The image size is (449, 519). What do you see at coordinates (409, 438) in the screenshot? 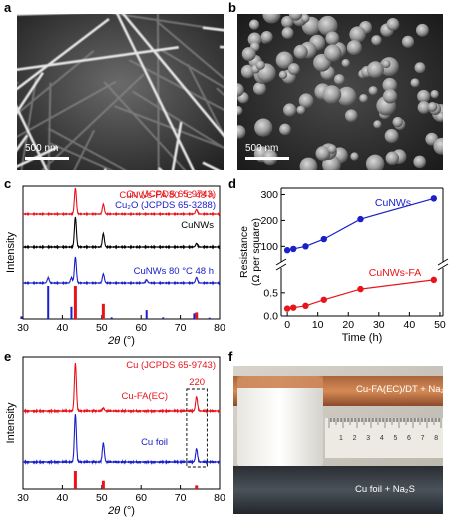
I see `ruler-number: 6` at bounding box center [409, 438].